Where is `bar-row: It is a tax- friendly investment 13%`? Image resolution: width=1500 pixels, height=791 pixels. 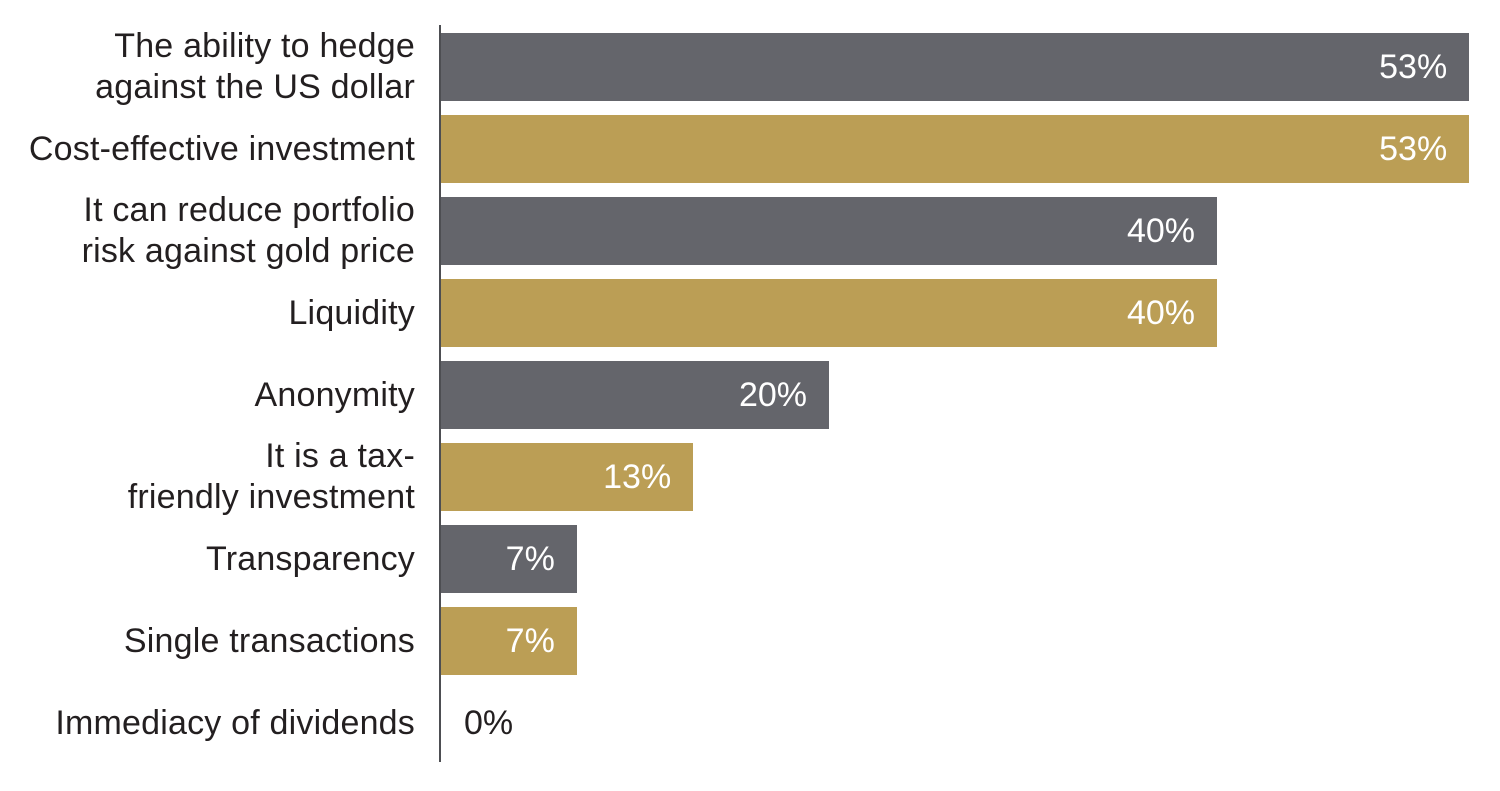
bar-row: It is a tax- friendly investment 13% is located at coordinates (750, 477).